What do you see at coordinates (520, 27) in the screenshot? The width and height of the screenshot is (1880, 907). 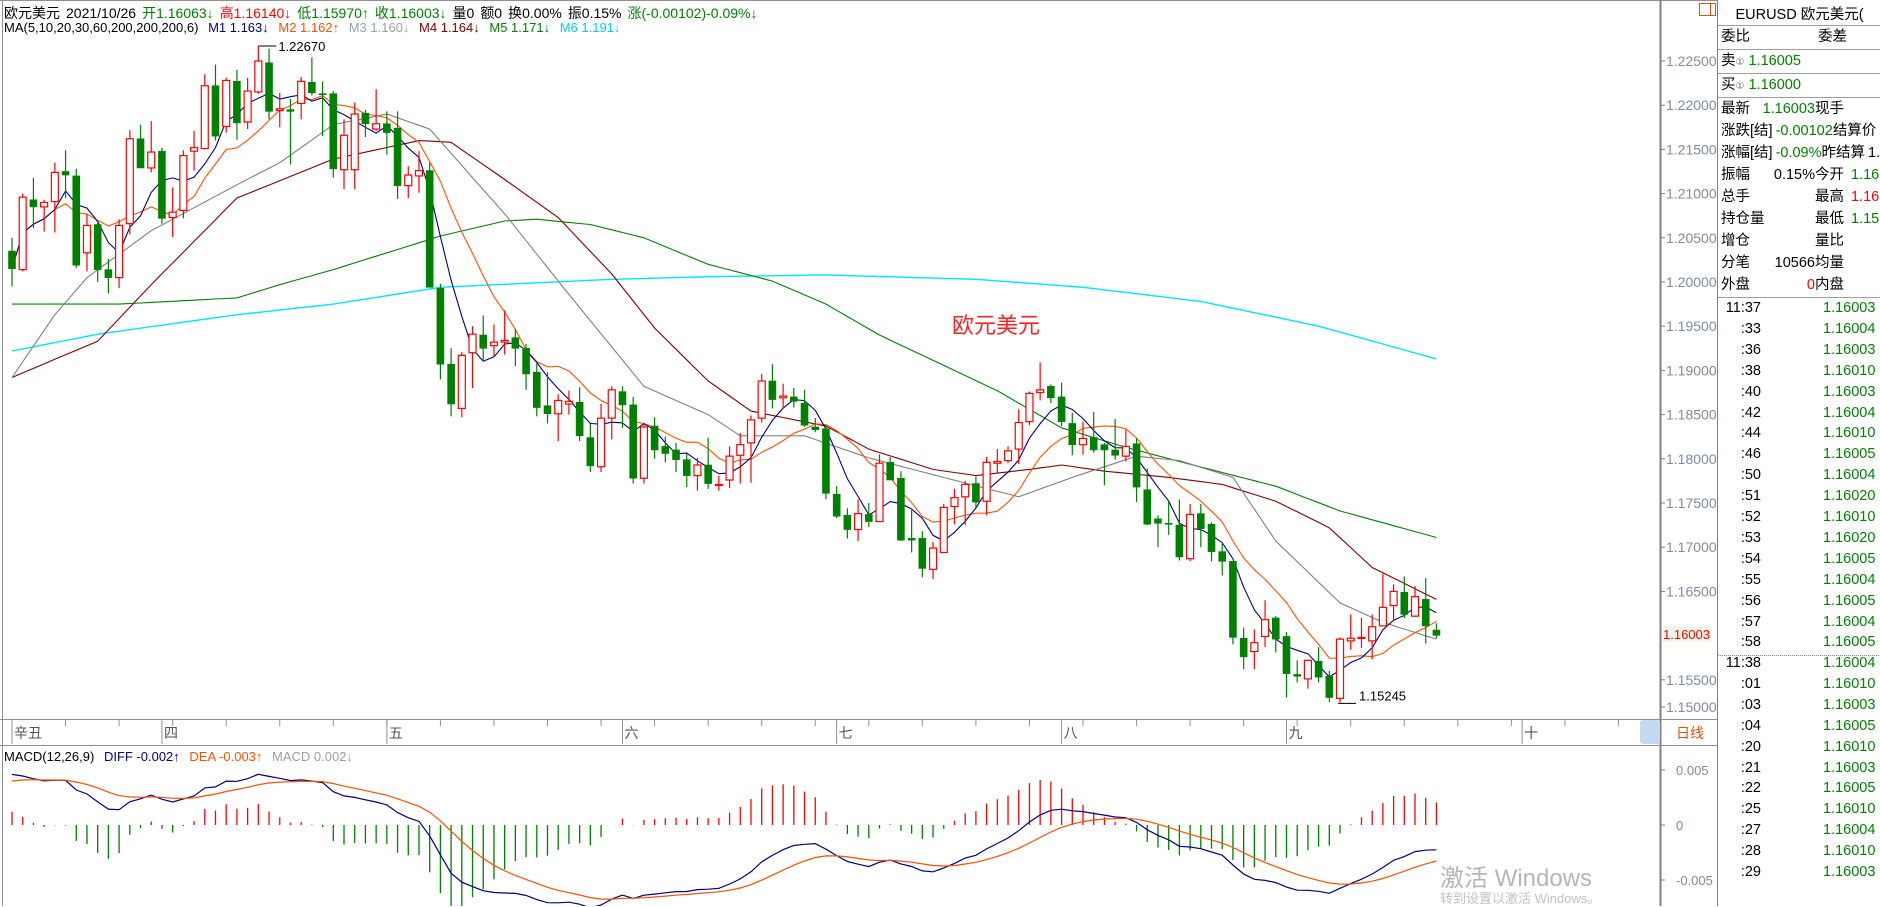 I see `ma-legend-m5: M5 1.171↓` at bounding box center [520, 27].